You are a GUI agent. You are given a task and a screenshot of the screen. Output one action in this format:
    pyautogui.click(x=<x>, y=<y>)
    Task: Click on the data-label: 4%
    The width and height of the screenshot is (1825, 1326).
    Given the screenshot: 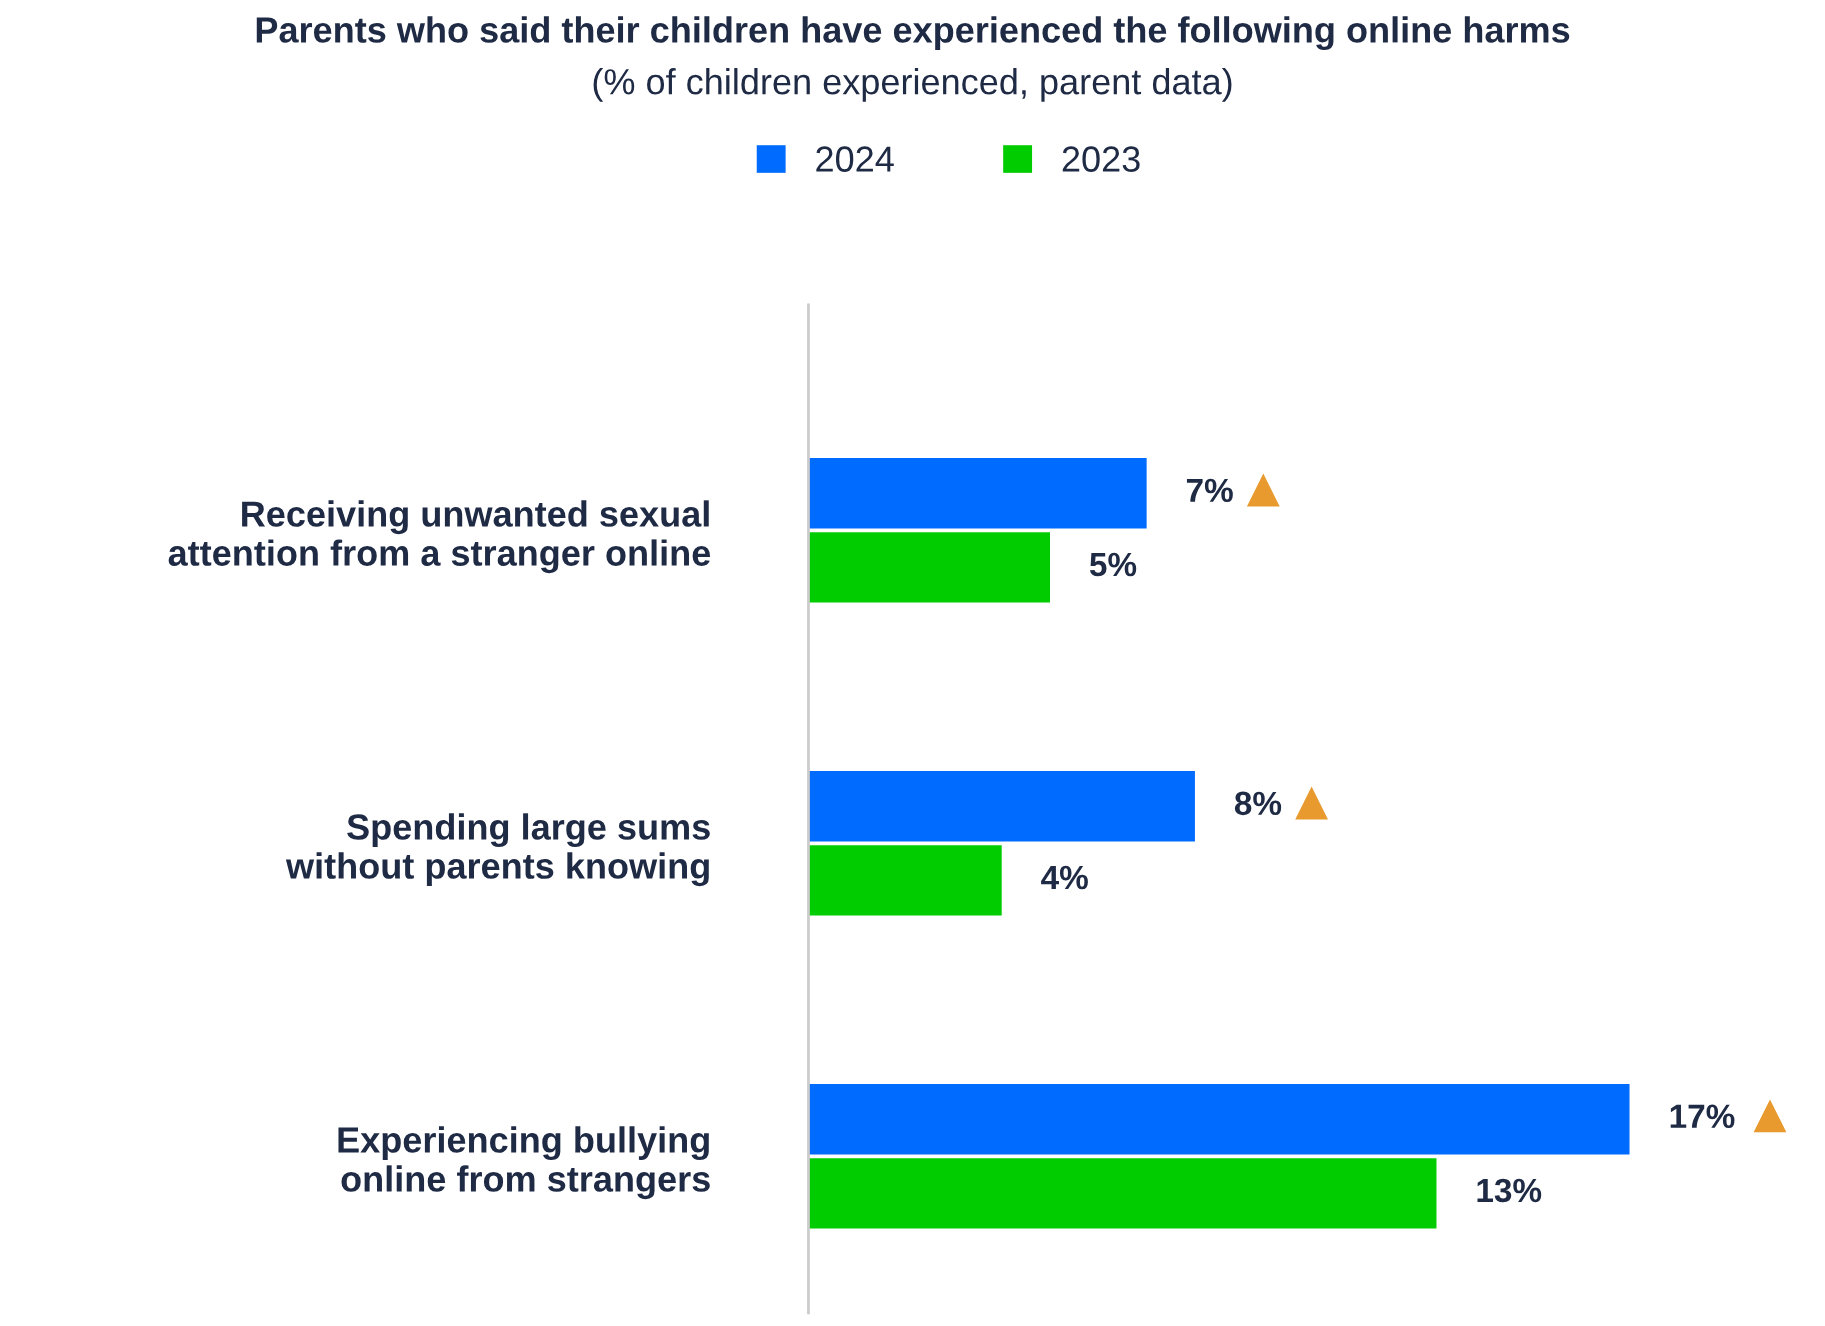 What is the action you would take?
    pyautogui.click(x=1064, y=877)
    